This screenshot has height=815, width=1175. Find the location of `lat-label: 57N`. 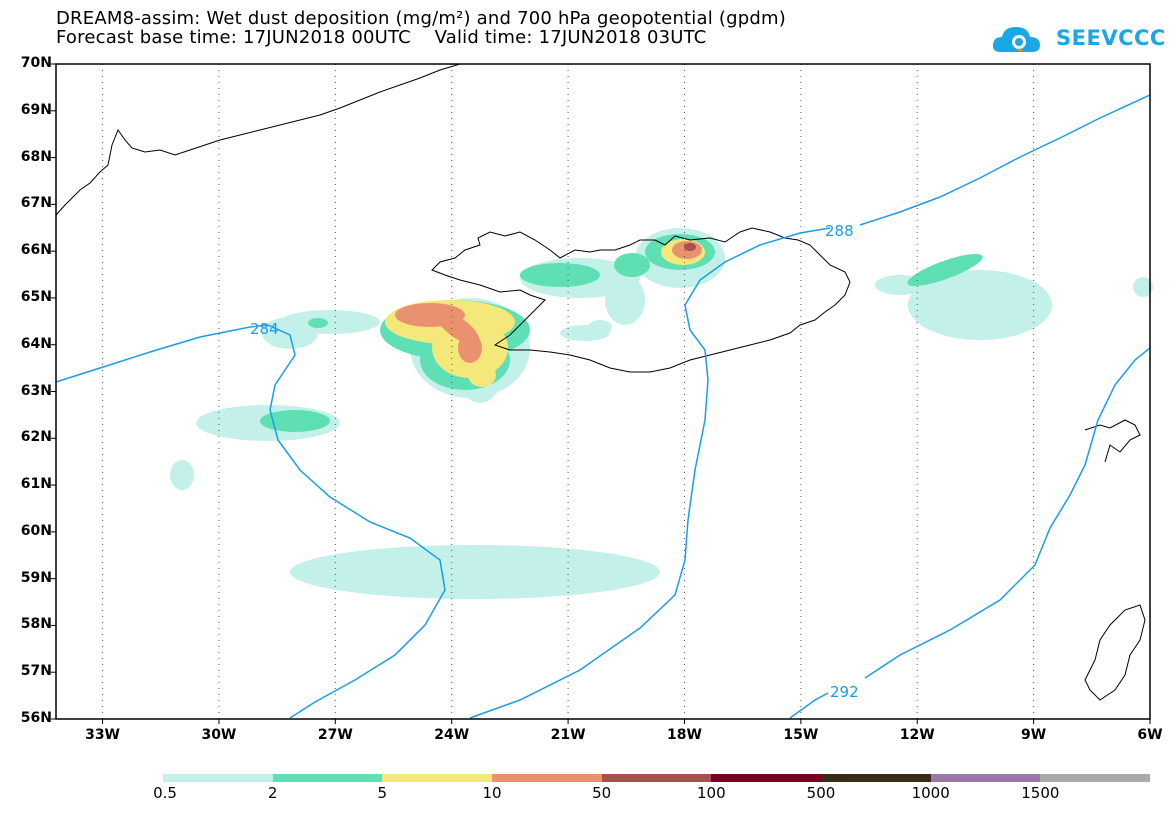

lat-label: 57N is located at coordinates (36, 671).